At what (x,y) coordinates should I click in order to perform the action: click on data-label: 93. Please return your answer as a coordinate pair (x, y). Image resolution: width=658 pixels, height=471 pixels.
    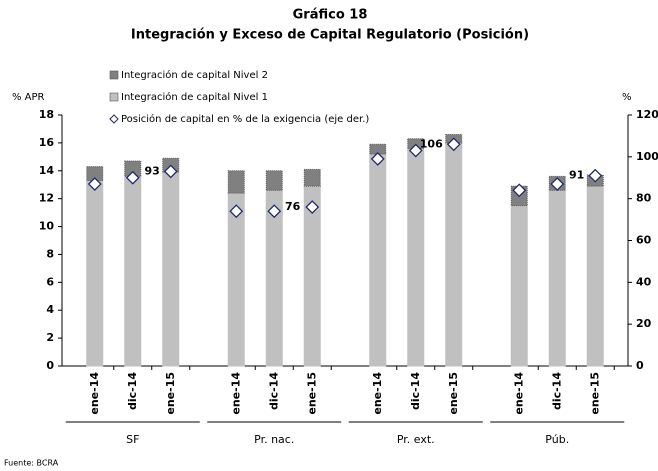
    Looking at the image, I should click on (151, 170).